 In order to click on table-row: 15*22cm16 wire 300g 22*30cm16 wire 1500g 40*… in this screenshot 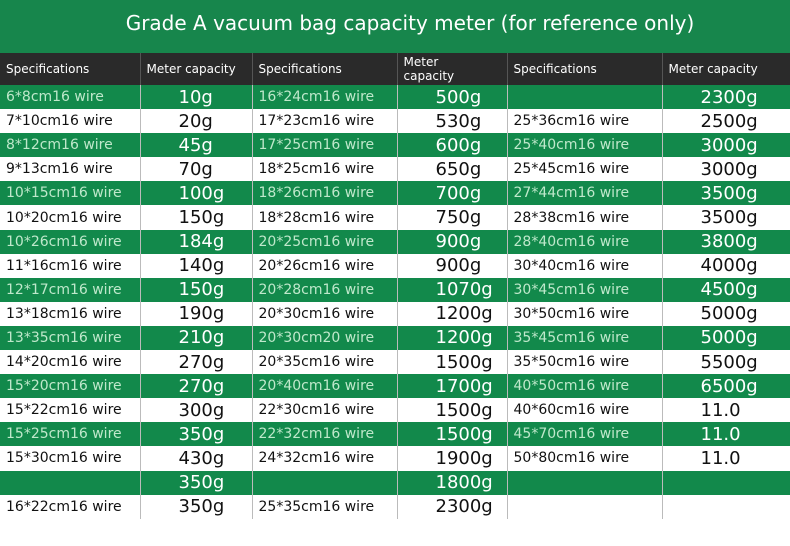, I will do `click(395, 410)`.